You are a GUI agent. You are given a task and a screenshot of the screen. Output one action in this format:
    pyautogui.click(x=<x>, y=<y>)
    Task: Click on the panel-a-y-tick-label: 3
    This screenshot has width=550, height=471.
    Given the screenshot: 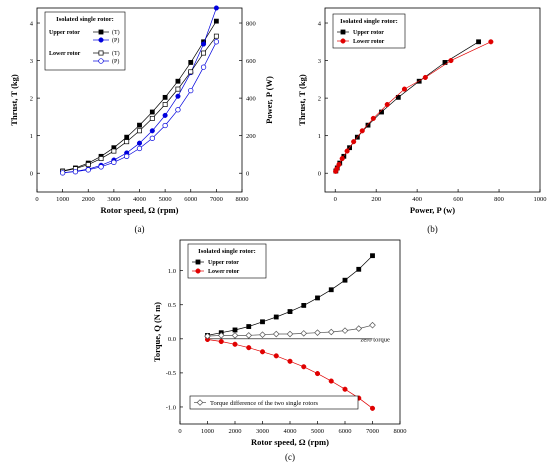 What is the action you would take?
    pyautogui.click(x=31, y=61)
    